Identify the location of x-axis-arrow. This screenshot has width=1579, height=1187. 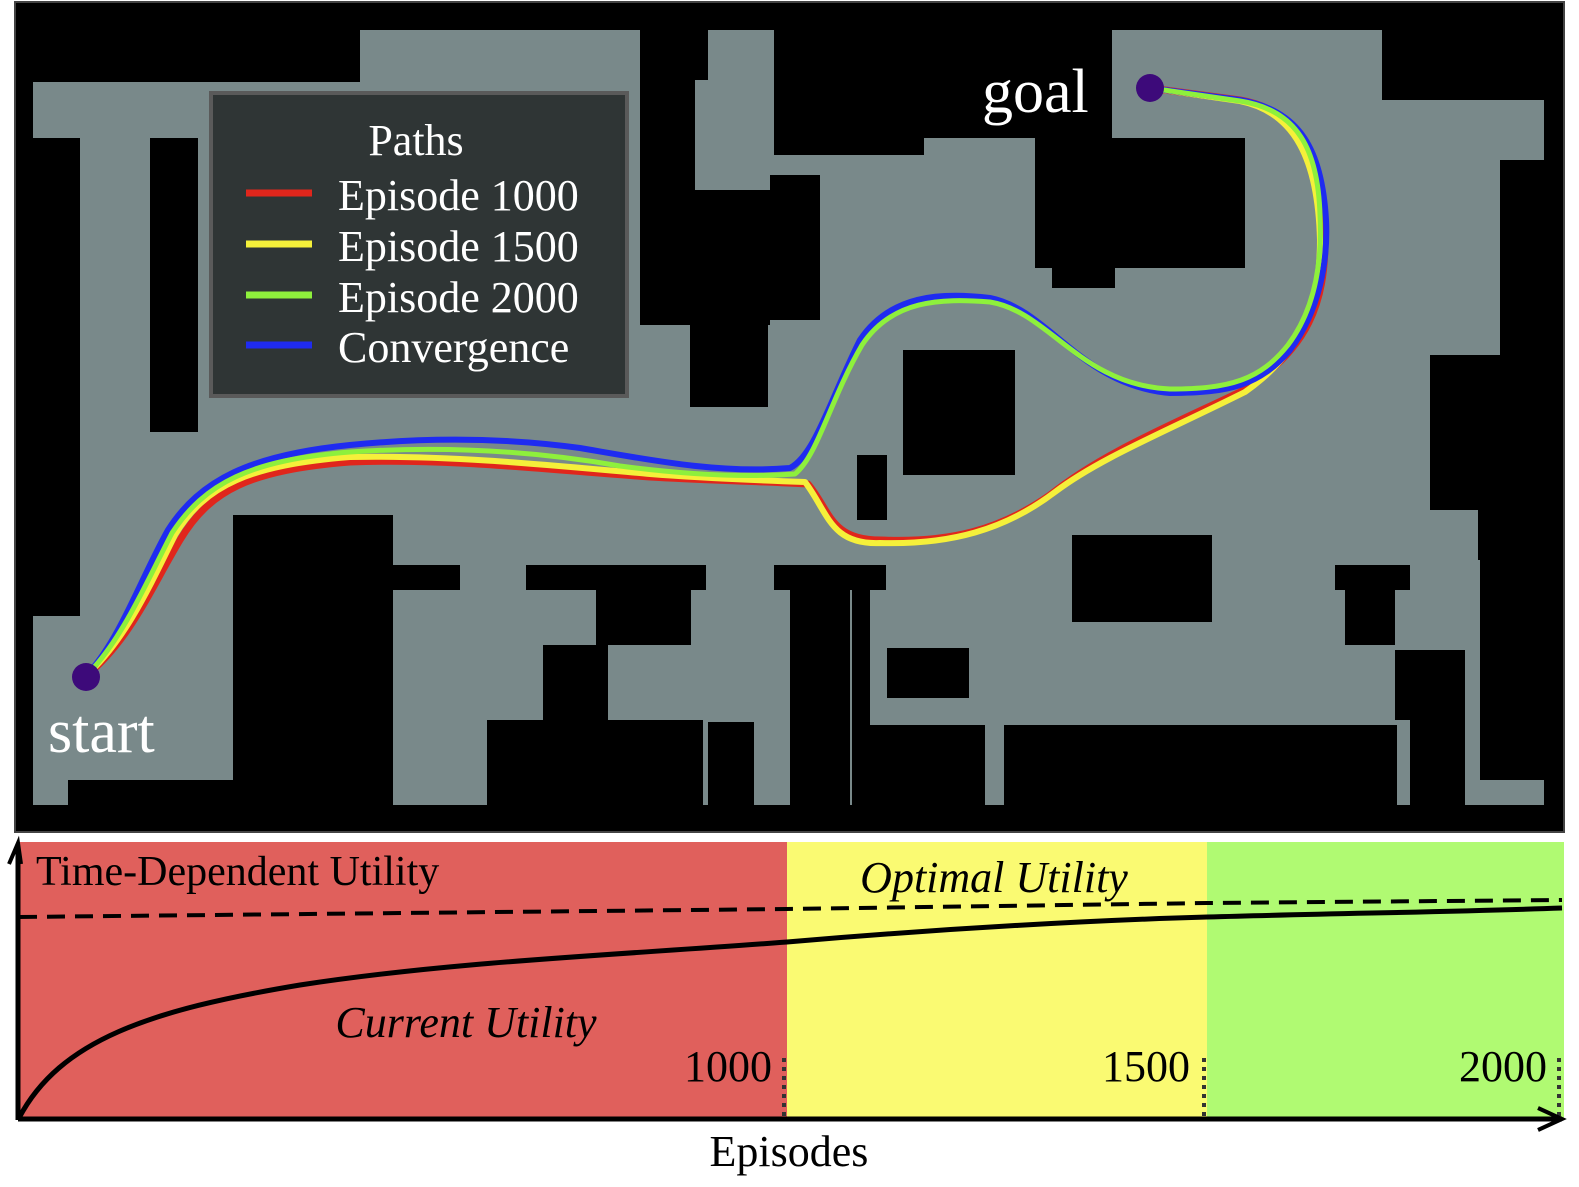
(1552, 1119).